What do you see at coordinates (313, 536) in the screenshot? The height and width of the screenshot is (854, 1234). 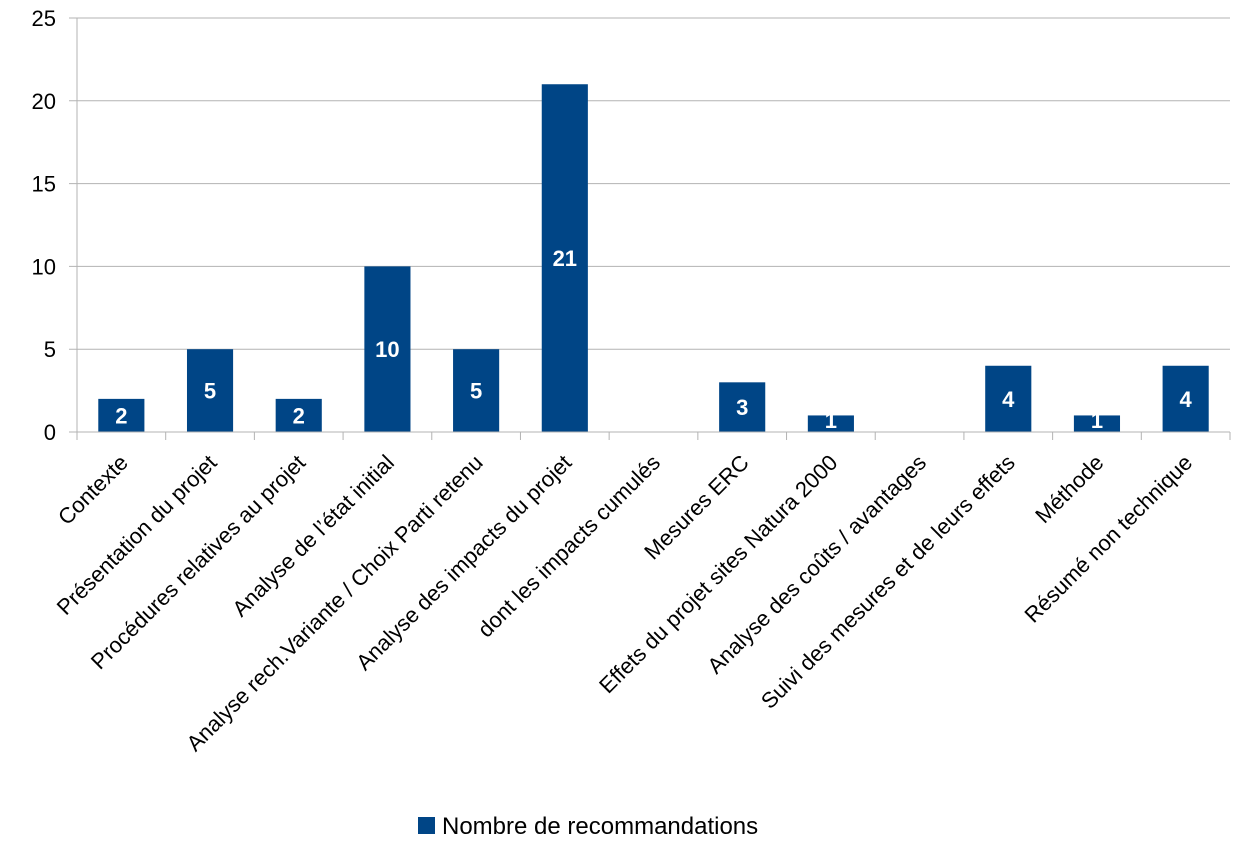 I see `x-category-label: Analyse de l’état initial` at bounding box center [313, 536].